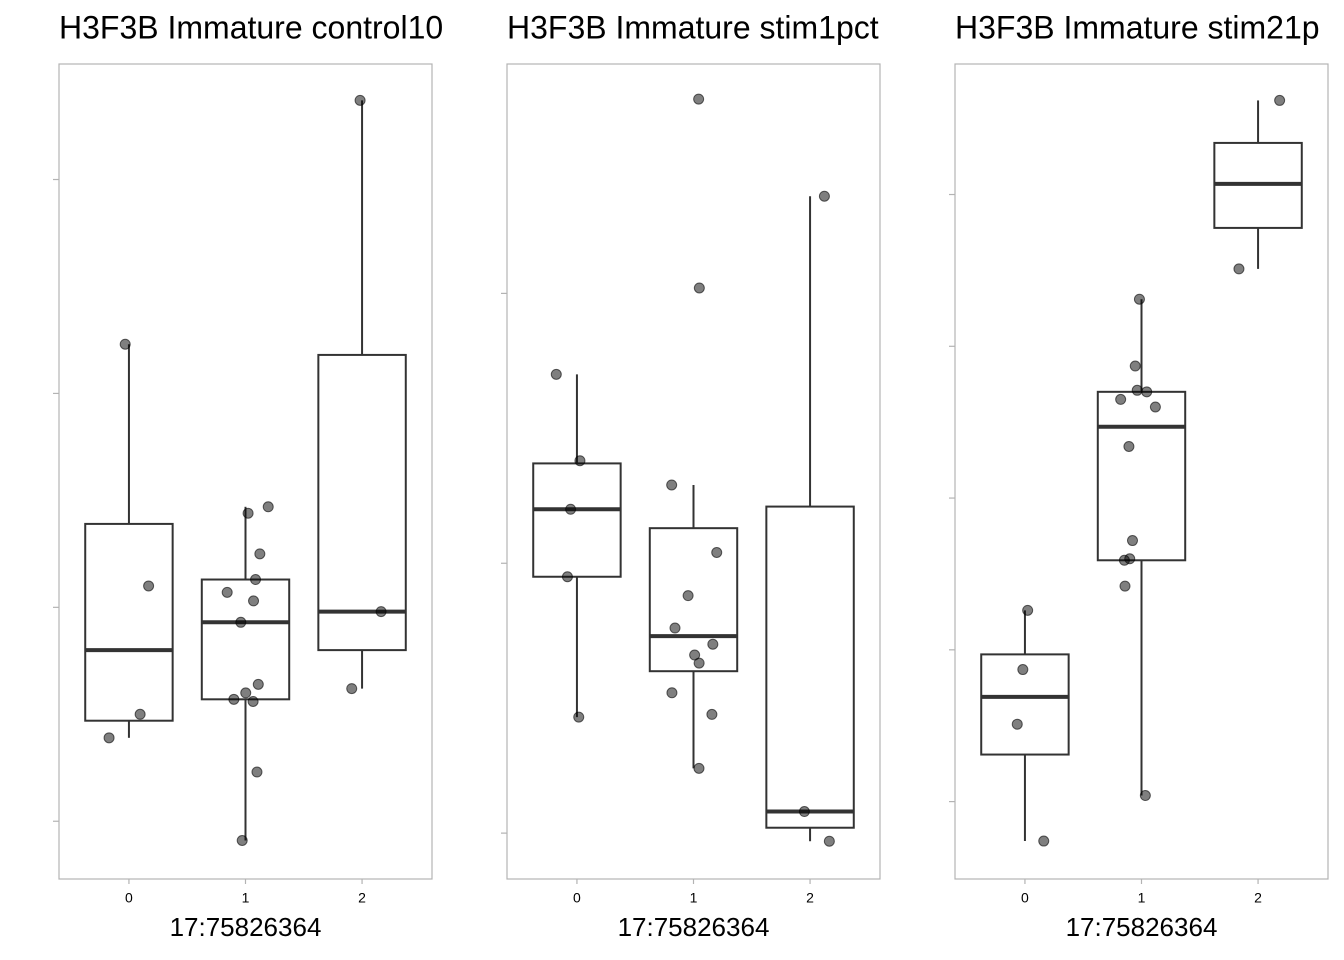 The height and width of the screenshot is (960, 1344). I want to click on panel-title: H3F3B Immature stim21p, so click(1137, 27).